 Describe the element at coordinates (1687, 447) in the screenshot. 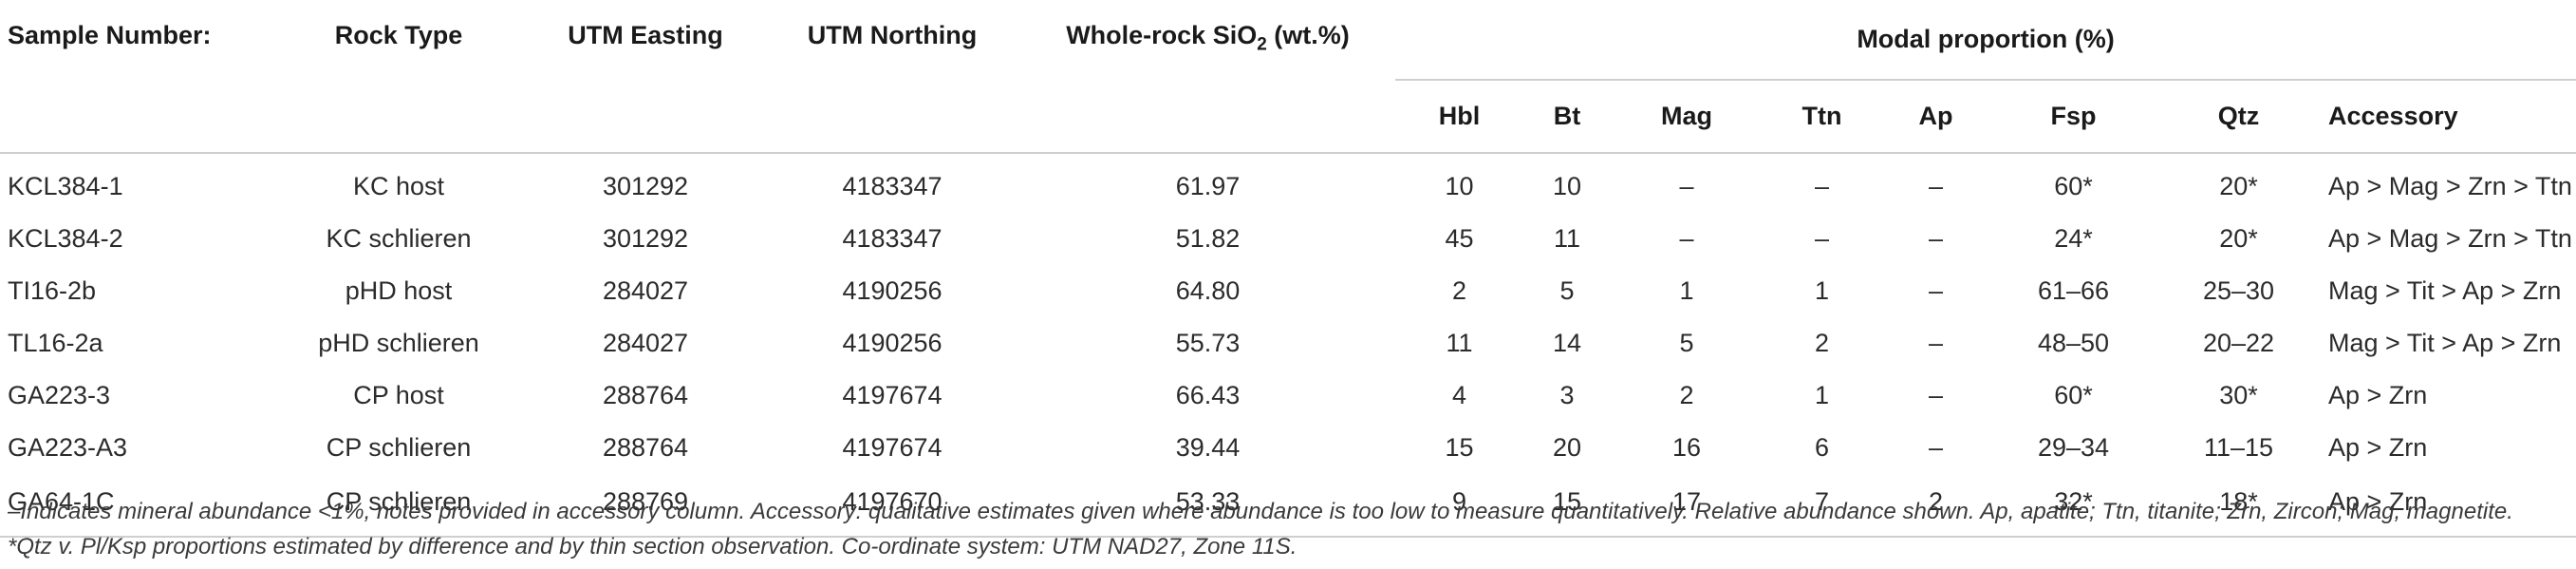

I see `cell-mag: 16` at that location.